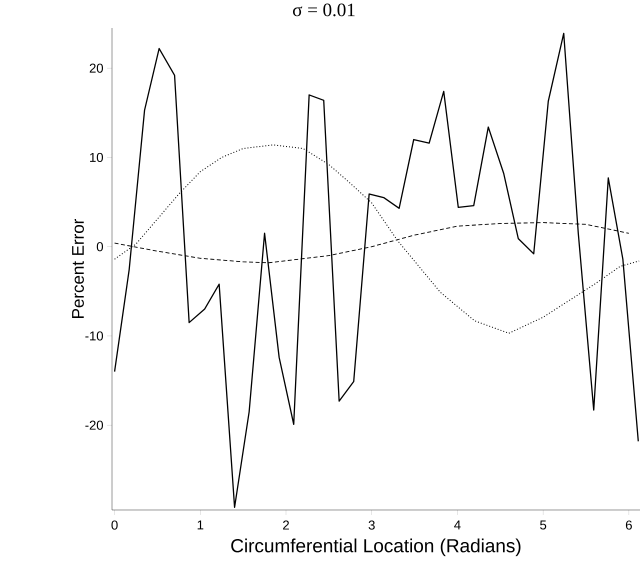 This screenshot has height=585, width=642. Describe the element at coordinates (96, 68) in the screenshot. I see `y-tick-label: 20` at that location.